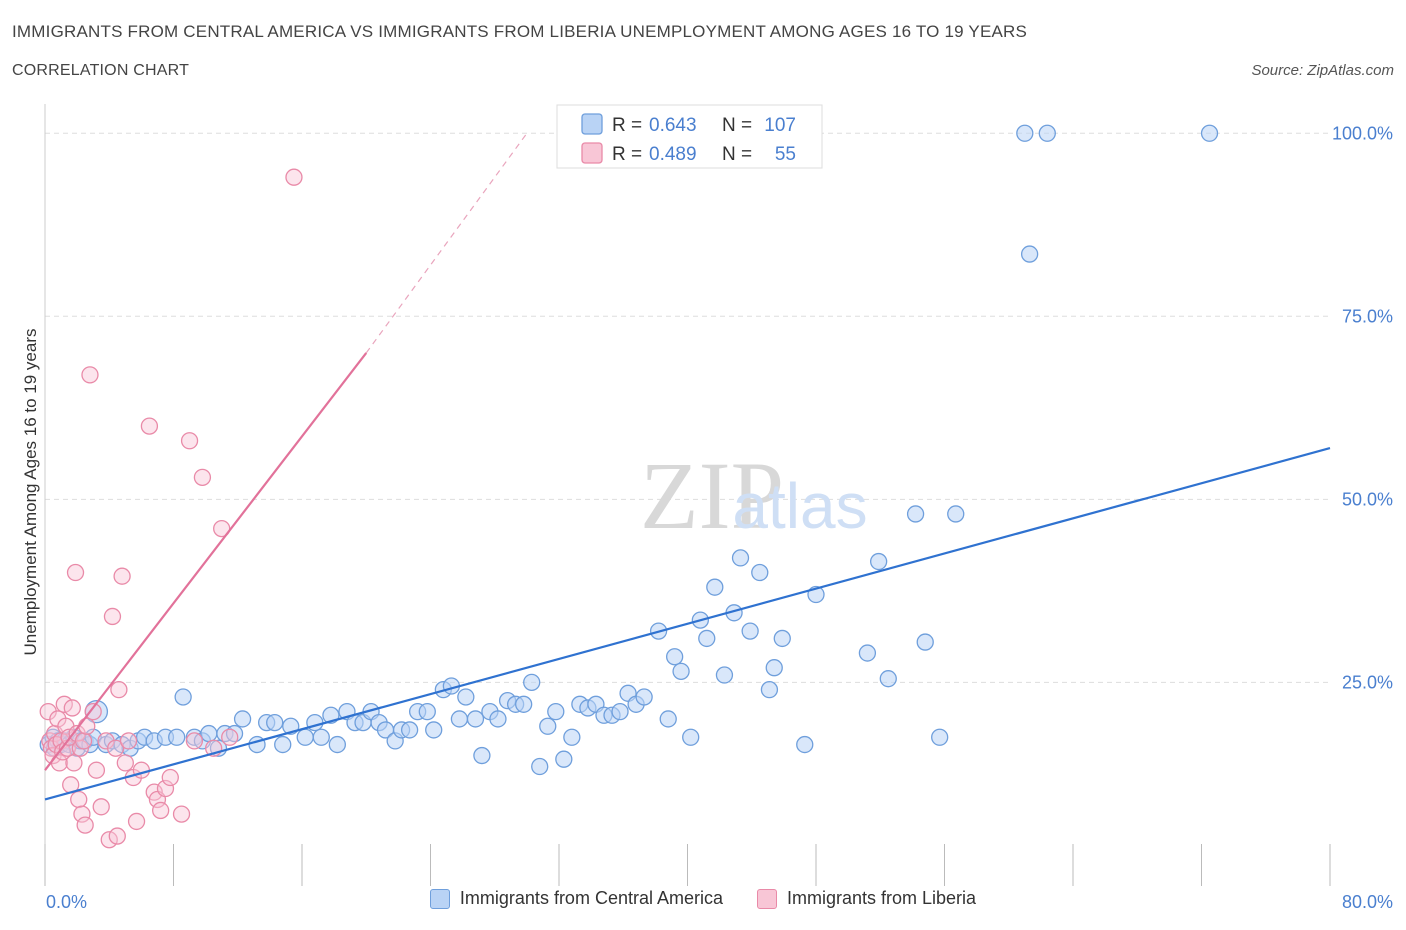  I want to click on stats-r-value-0: 0.643, so click(673, 125).